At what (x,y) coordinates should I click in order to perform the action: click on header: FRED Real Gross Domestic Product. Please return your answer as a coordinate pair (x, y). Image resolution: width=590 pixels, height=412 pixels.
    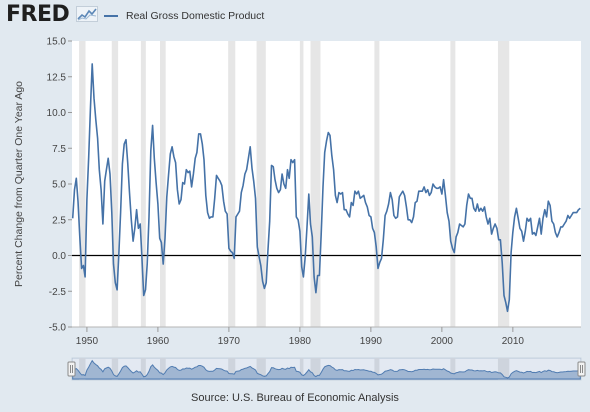
    Looking at the image, I should click on (295, 16).